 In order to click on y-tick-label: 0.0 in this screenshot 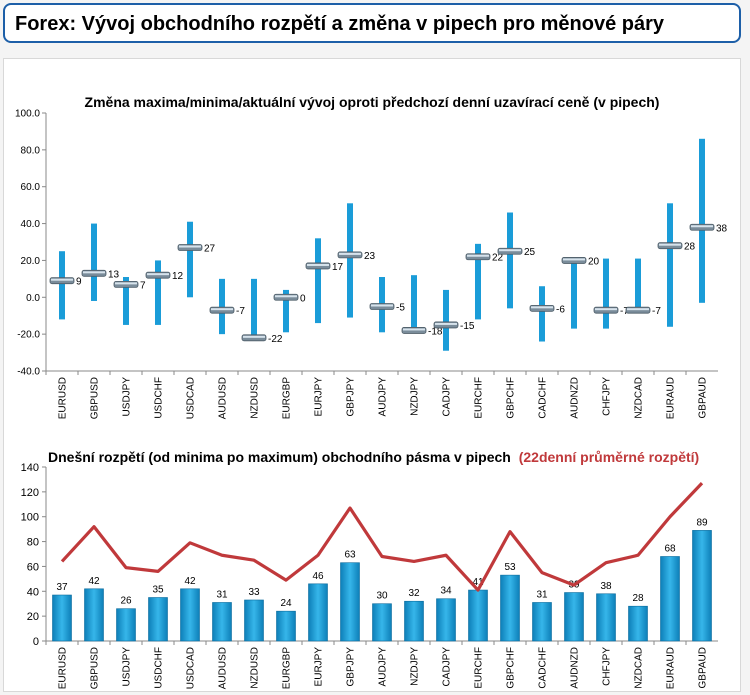, I will do `click(33, 298)`.